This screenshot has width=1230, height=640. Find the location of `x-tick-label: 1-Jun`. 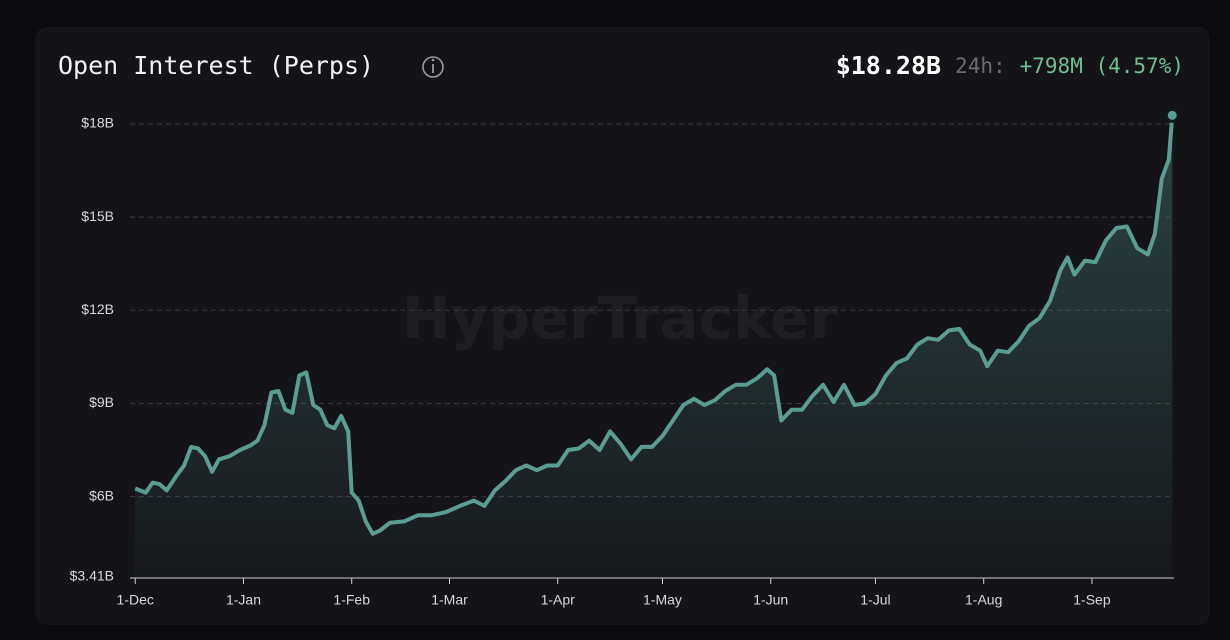

x-tick-label: 1-Jun is located at coordinates (770, 600).